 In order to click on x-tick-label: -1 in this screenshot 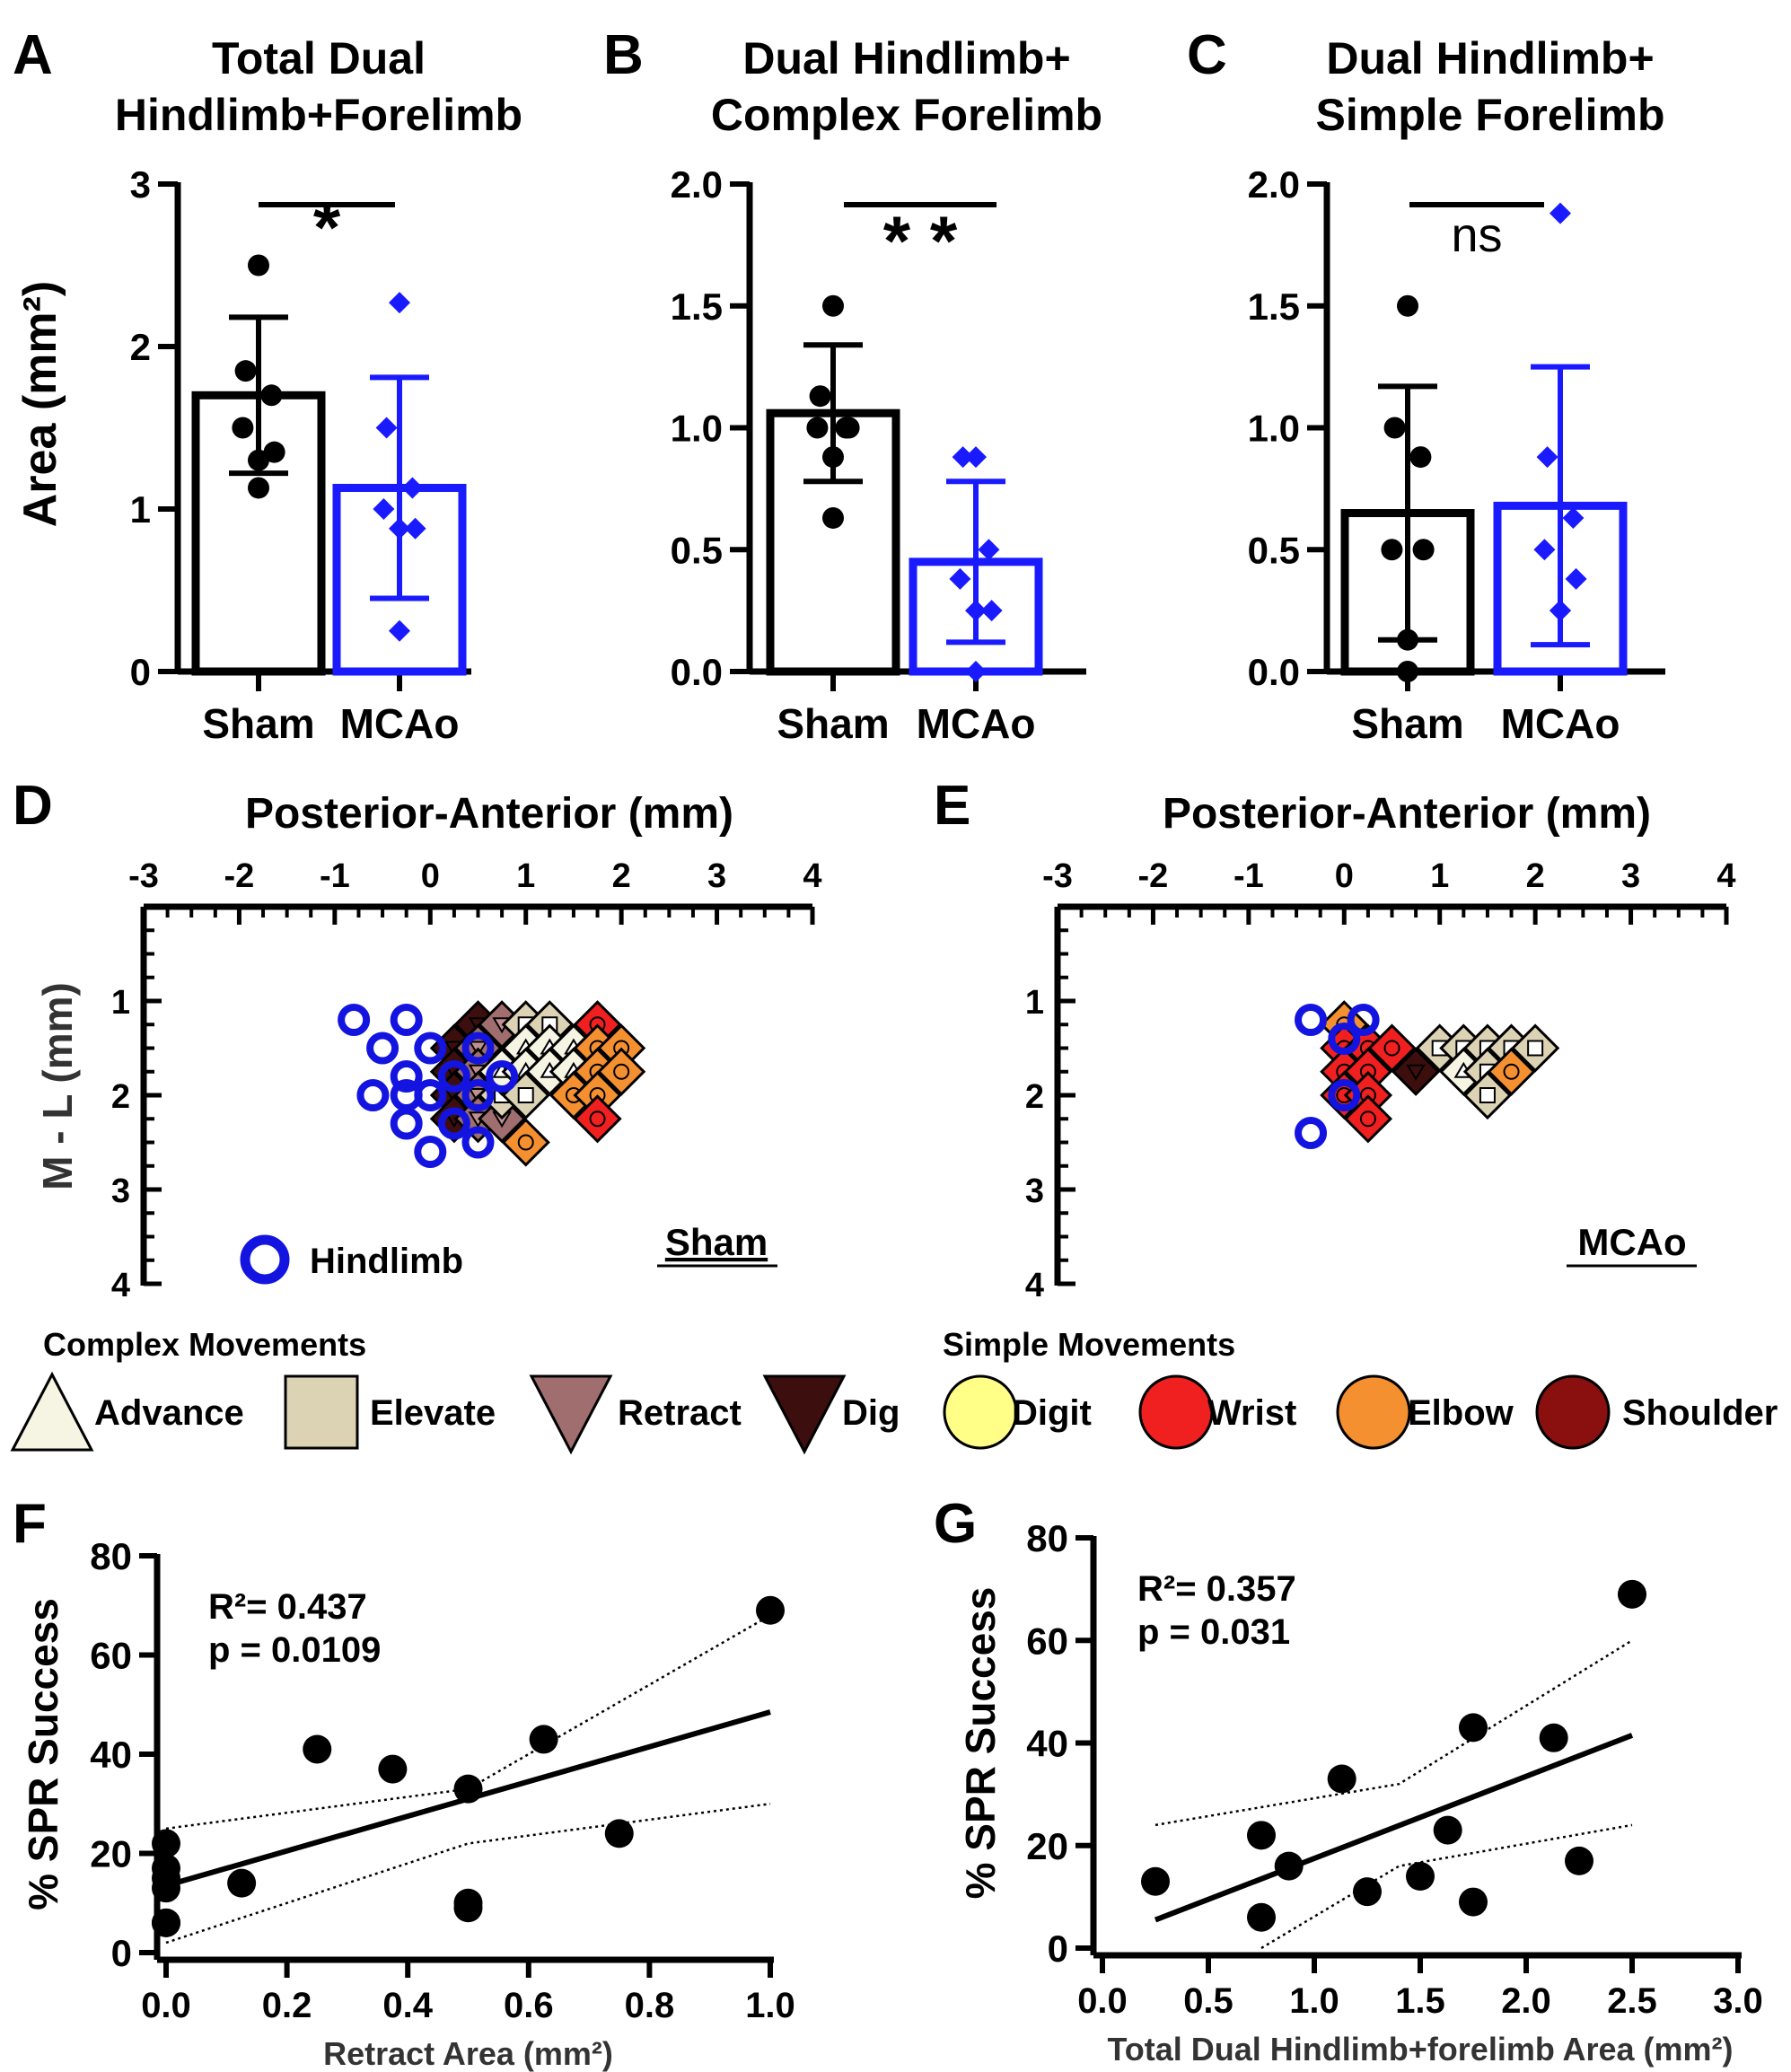, I will do `click(335, 876)`.